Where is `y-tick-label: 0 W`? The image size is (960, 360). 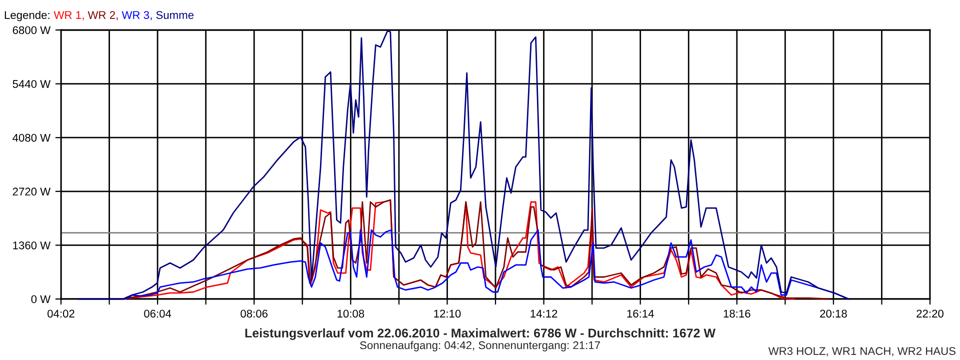 y-tick-label: 0 W is located at coordinates (41, 299).